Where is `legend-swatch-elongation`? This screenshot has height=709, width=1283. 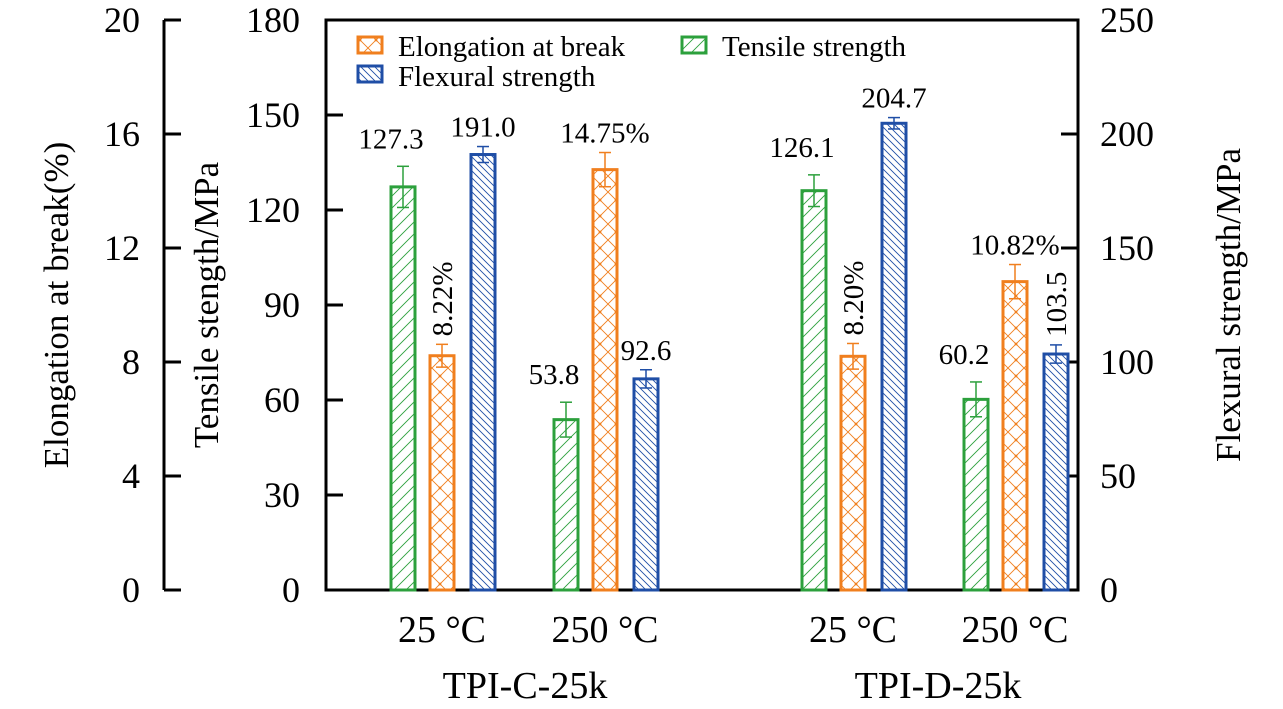 legend-swatch-elongation is located at coordinates (370, 45).